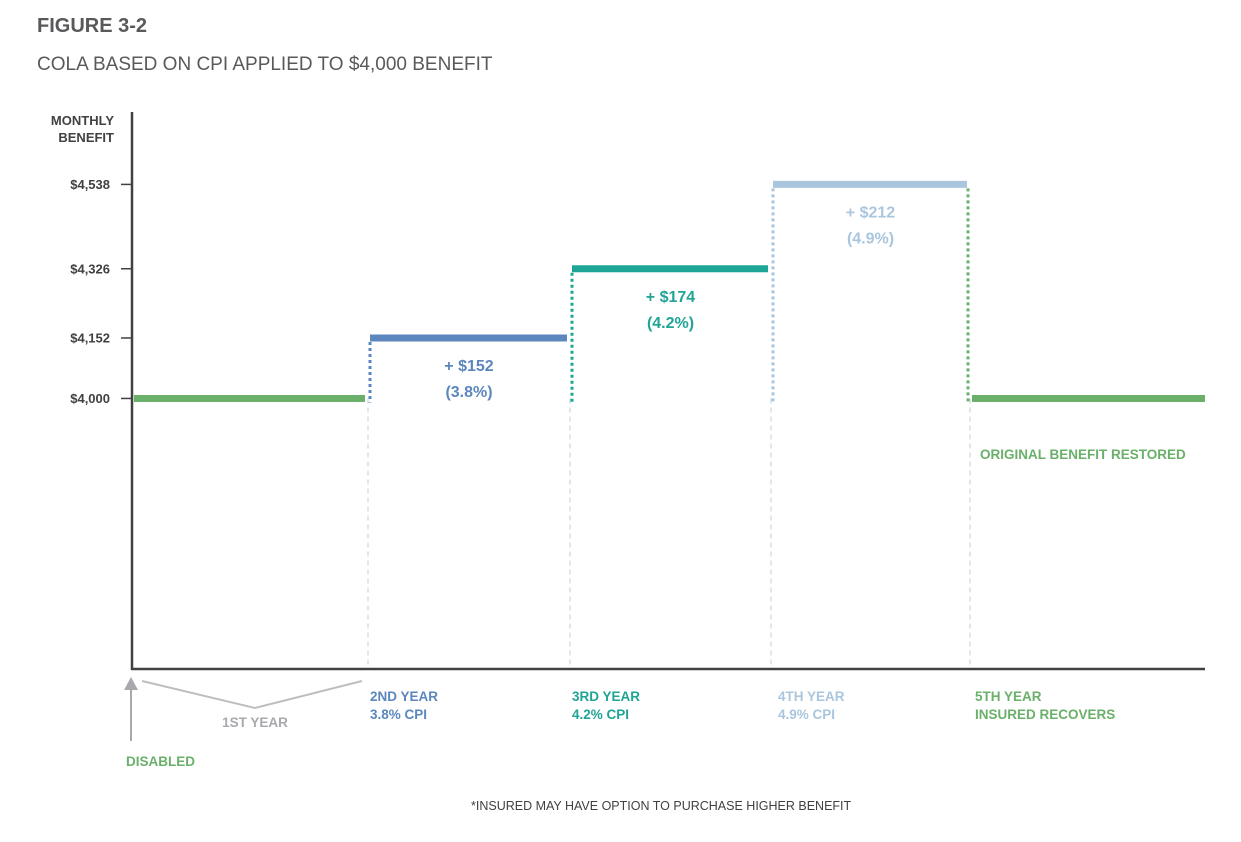 The image size is (1241, 842). I want to click on year-label-3-line-1: 3RD YEAR, so click(606, 696).